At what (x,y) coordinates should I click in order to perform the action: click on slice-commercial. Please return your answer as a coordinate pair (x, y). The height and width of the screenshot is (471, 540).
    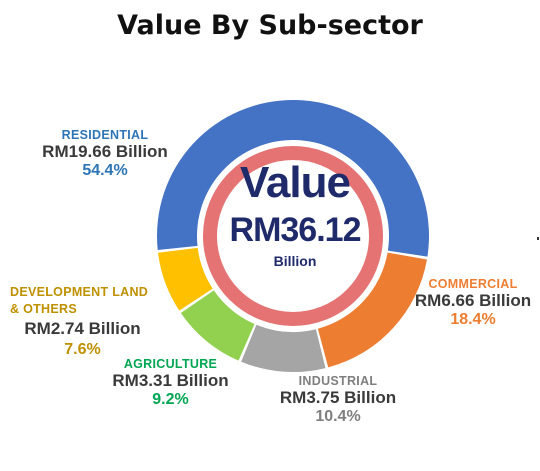
    Looking at the image, I should click on (372, 310).